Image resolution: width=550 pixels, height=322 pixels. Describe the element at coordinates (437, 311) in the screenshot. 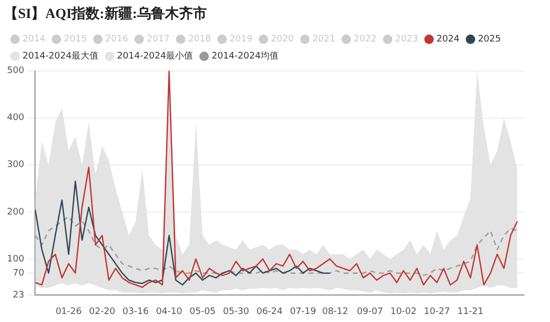

I see `x-tick-label: 10-27` at that location.